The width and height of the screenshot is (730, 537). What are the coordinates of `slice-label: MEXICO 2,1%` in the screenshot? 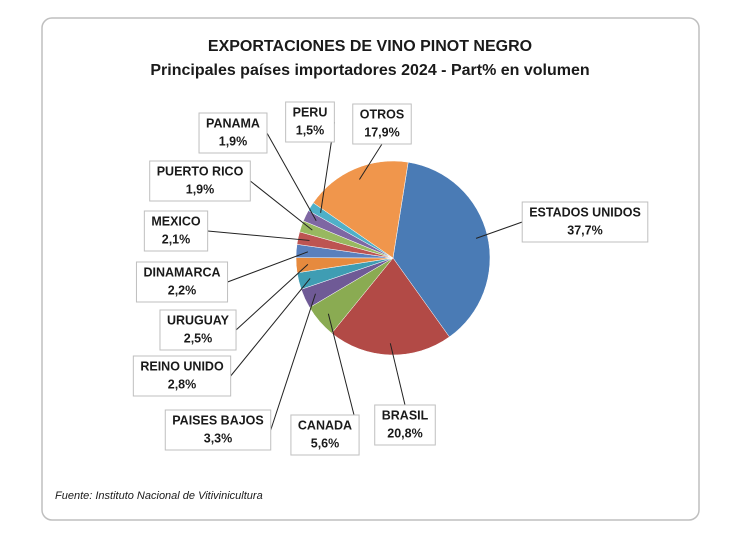 It's located at (176, 231).